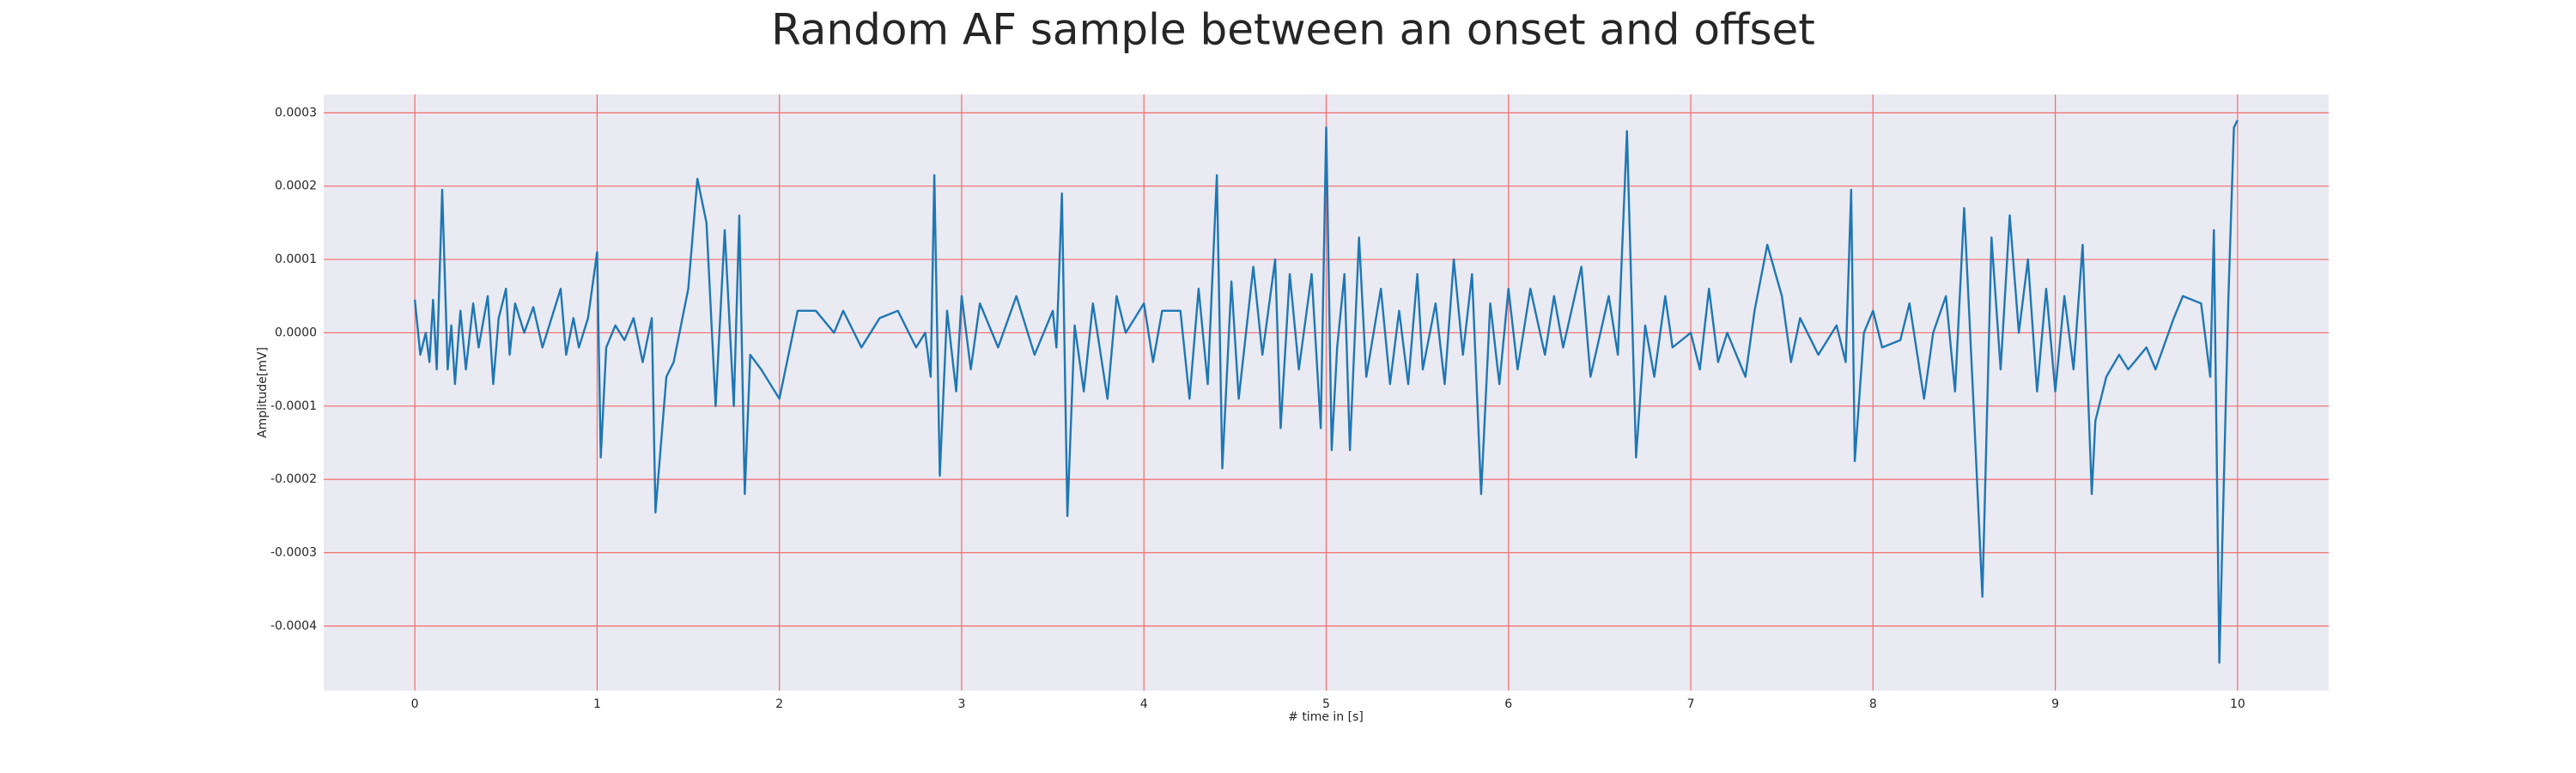 This screenshot has height=773, width=2576. I want to click on x-tick-label: 4, so click(1144, 704).